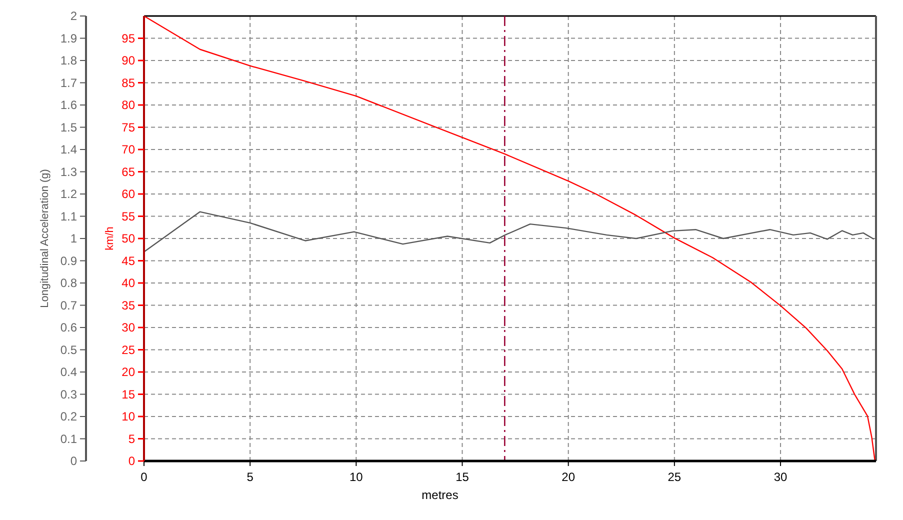 The height and width of the screenshot is (520, 903). Describe the element at coordinates (69, 105) in the screenshot. I see `y-tick-label: 1.6` at that location.